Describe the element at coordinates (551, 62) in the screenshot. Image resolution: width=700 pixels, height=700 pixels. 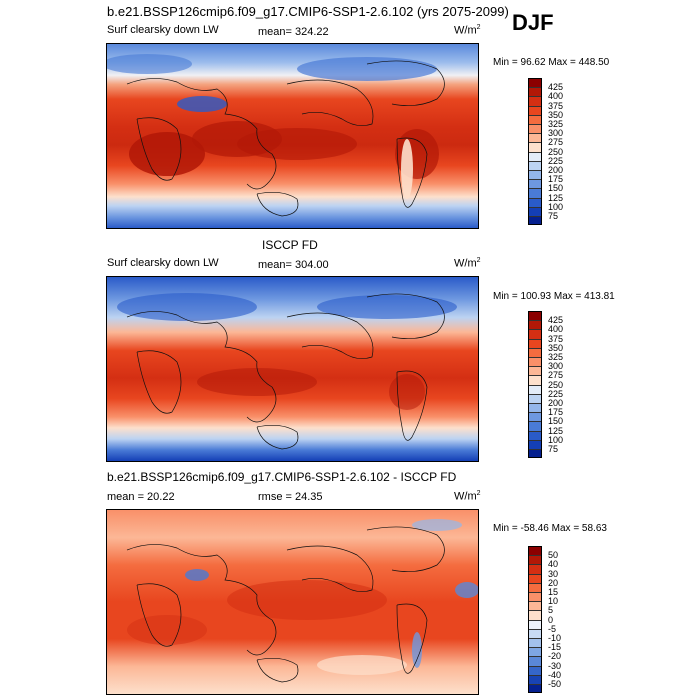
I see `panel1-minmax: Min = 96.62 Max = 448.50` at that location.